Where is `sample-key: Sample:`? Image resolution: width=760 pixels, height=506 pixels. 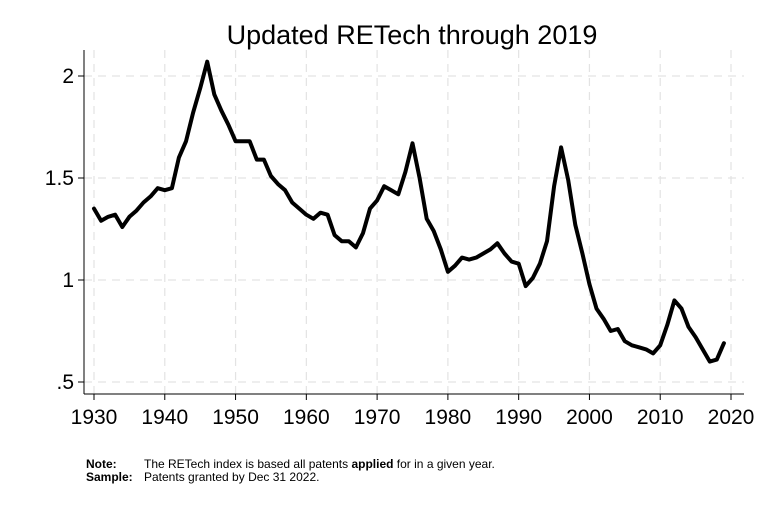
sample-key: Sample: is located at coordinates (115, 477).